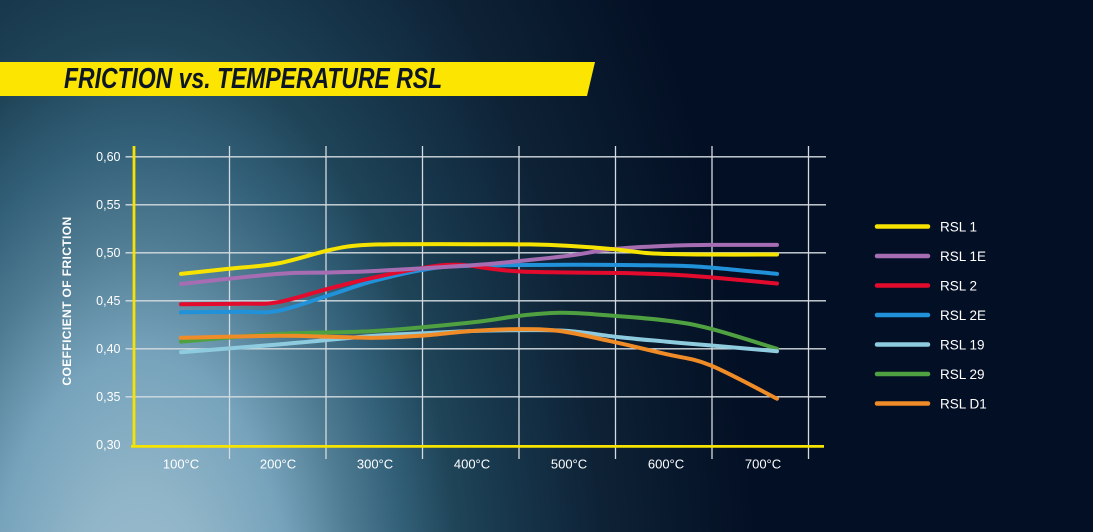 Image resolution: width=1093 pixels, height=532 pixels. I want to click on svg-text: 0,60, so click(108, 157).